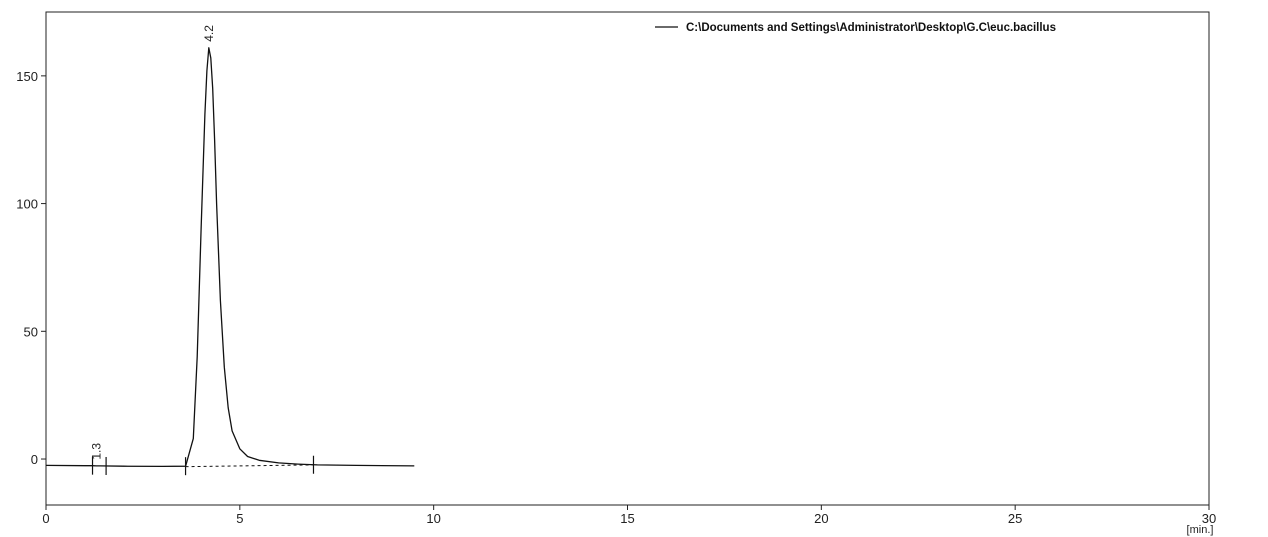 This screenshot has width=1268, height=537. Describe the element at coordinates (433, 518) in the screenshot. I see `x-tick-label: 10` at that location.